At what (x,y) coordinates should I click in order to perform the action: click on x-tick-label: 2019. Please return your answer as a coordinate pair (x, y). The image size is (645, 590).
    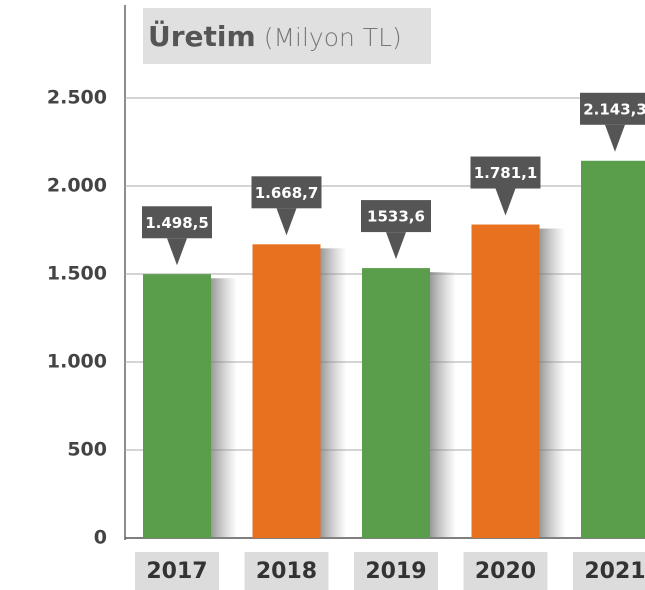
    Looking at the image, I should click on (395, 571).